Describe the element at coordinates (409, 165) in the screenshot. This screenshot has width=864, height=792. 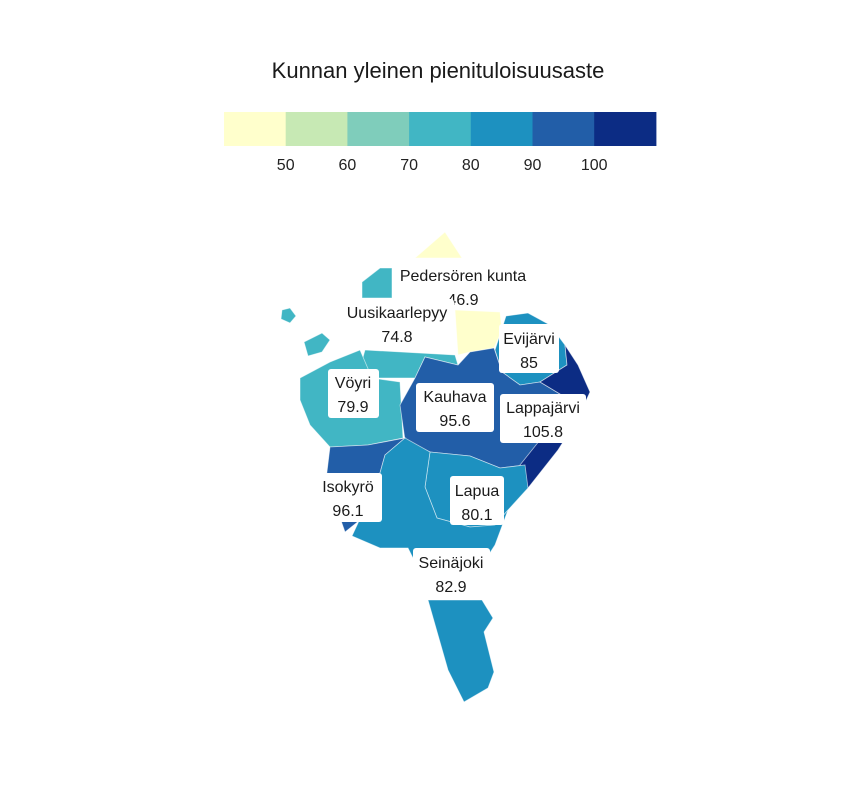
I see `legend-tick-label: 70` at that location.